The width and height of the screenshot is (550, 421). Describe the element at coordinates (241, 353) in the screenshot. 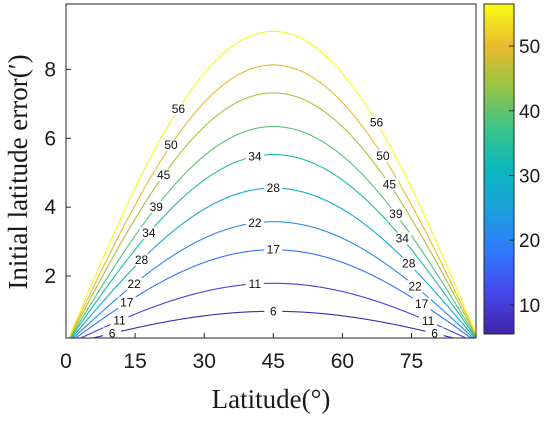

I see `x-axis: 0 15 30 45 60 75` at that location.